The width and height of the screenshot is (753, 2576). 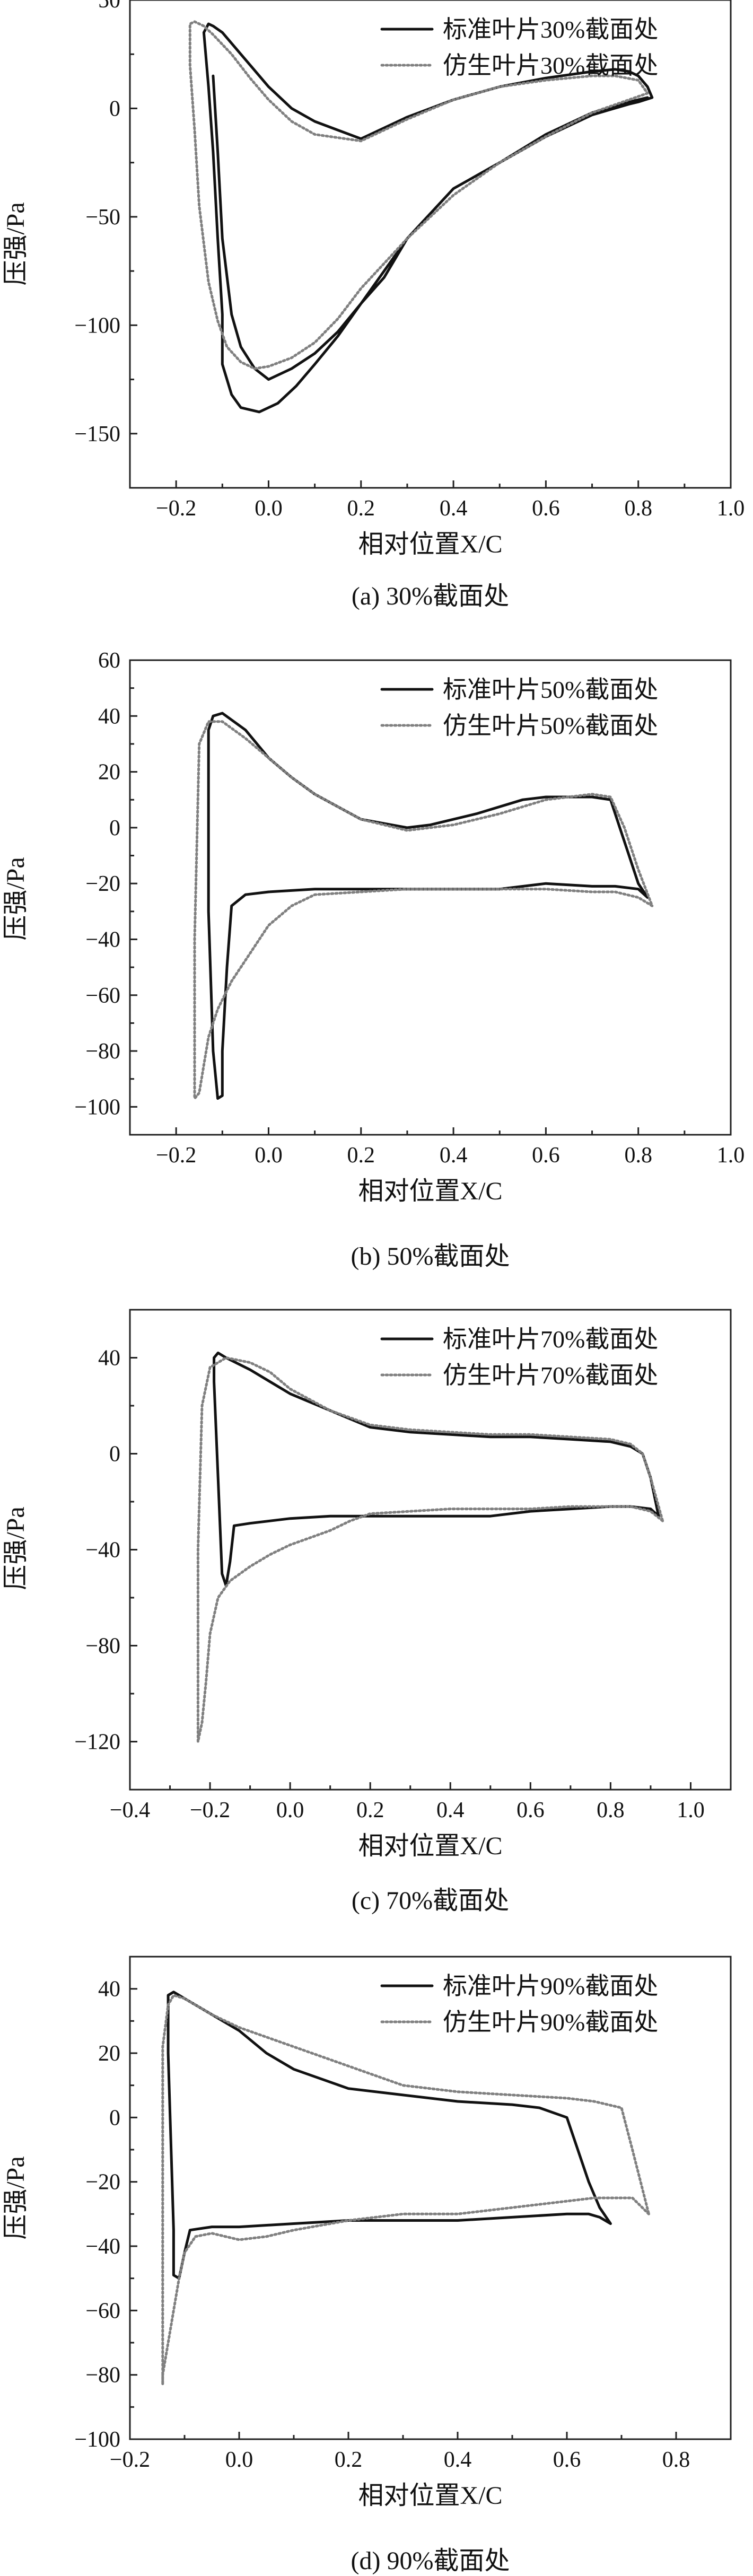 What do you see at coordinates (109, 6) in the screenshot?
I see `y-tick-label: 50` at bounding box center [109, 6].